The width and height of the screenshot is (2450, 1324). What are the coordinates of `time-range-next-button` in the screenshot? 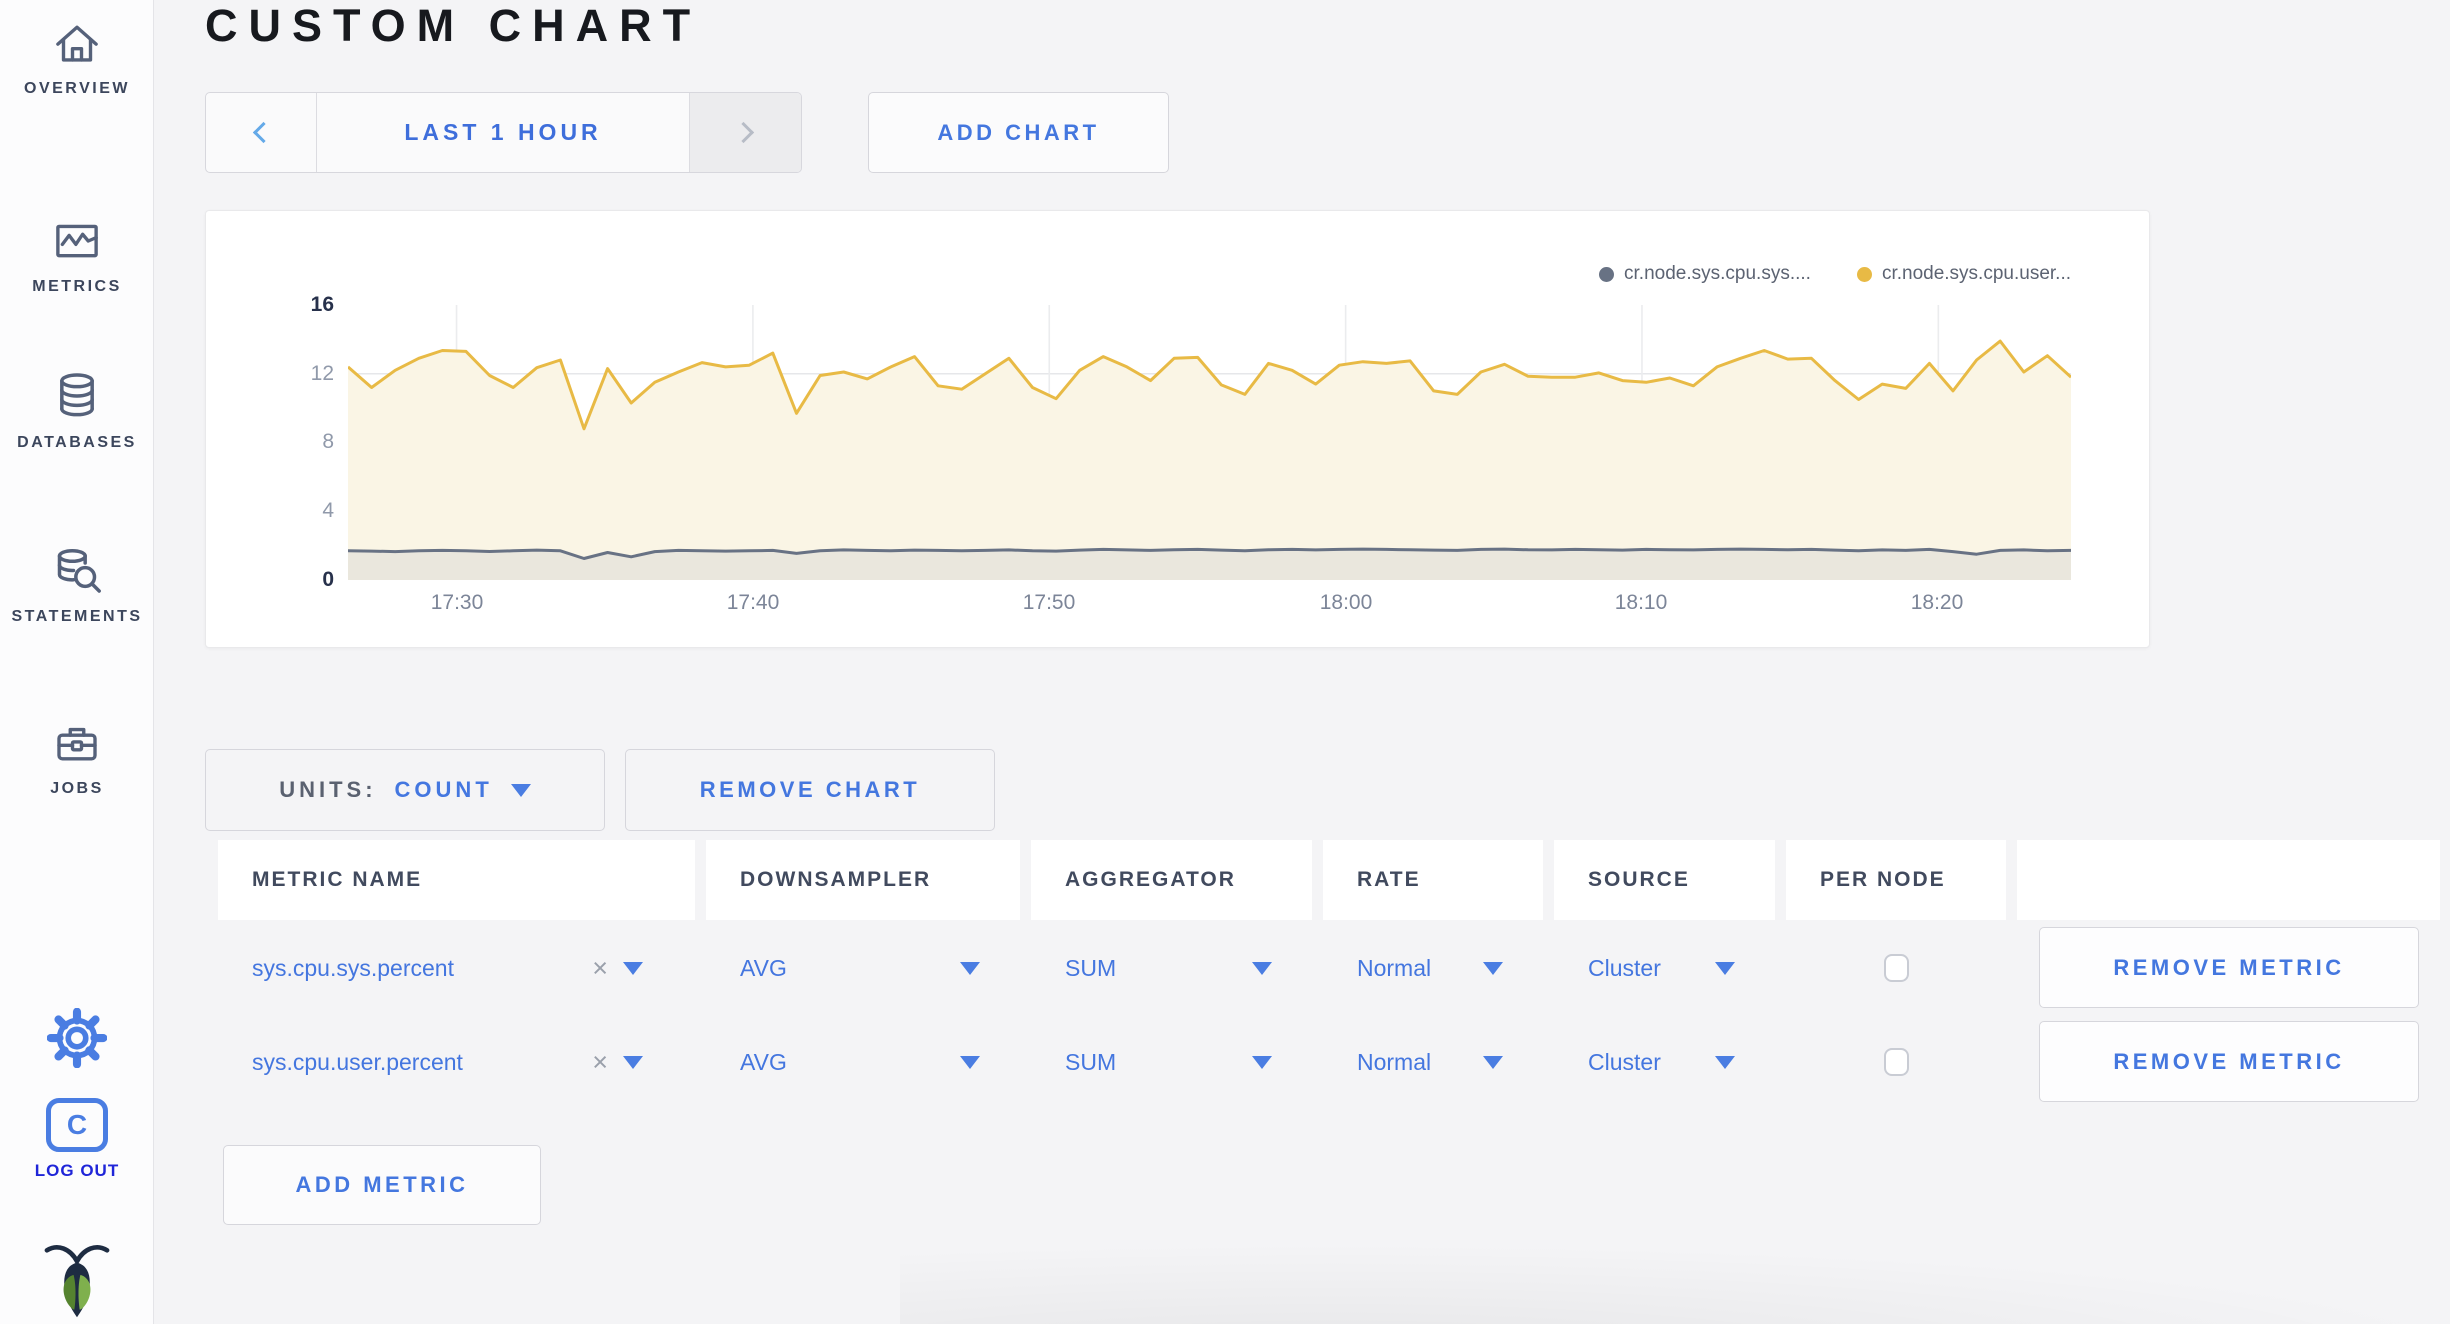 It's located at (745, 132).